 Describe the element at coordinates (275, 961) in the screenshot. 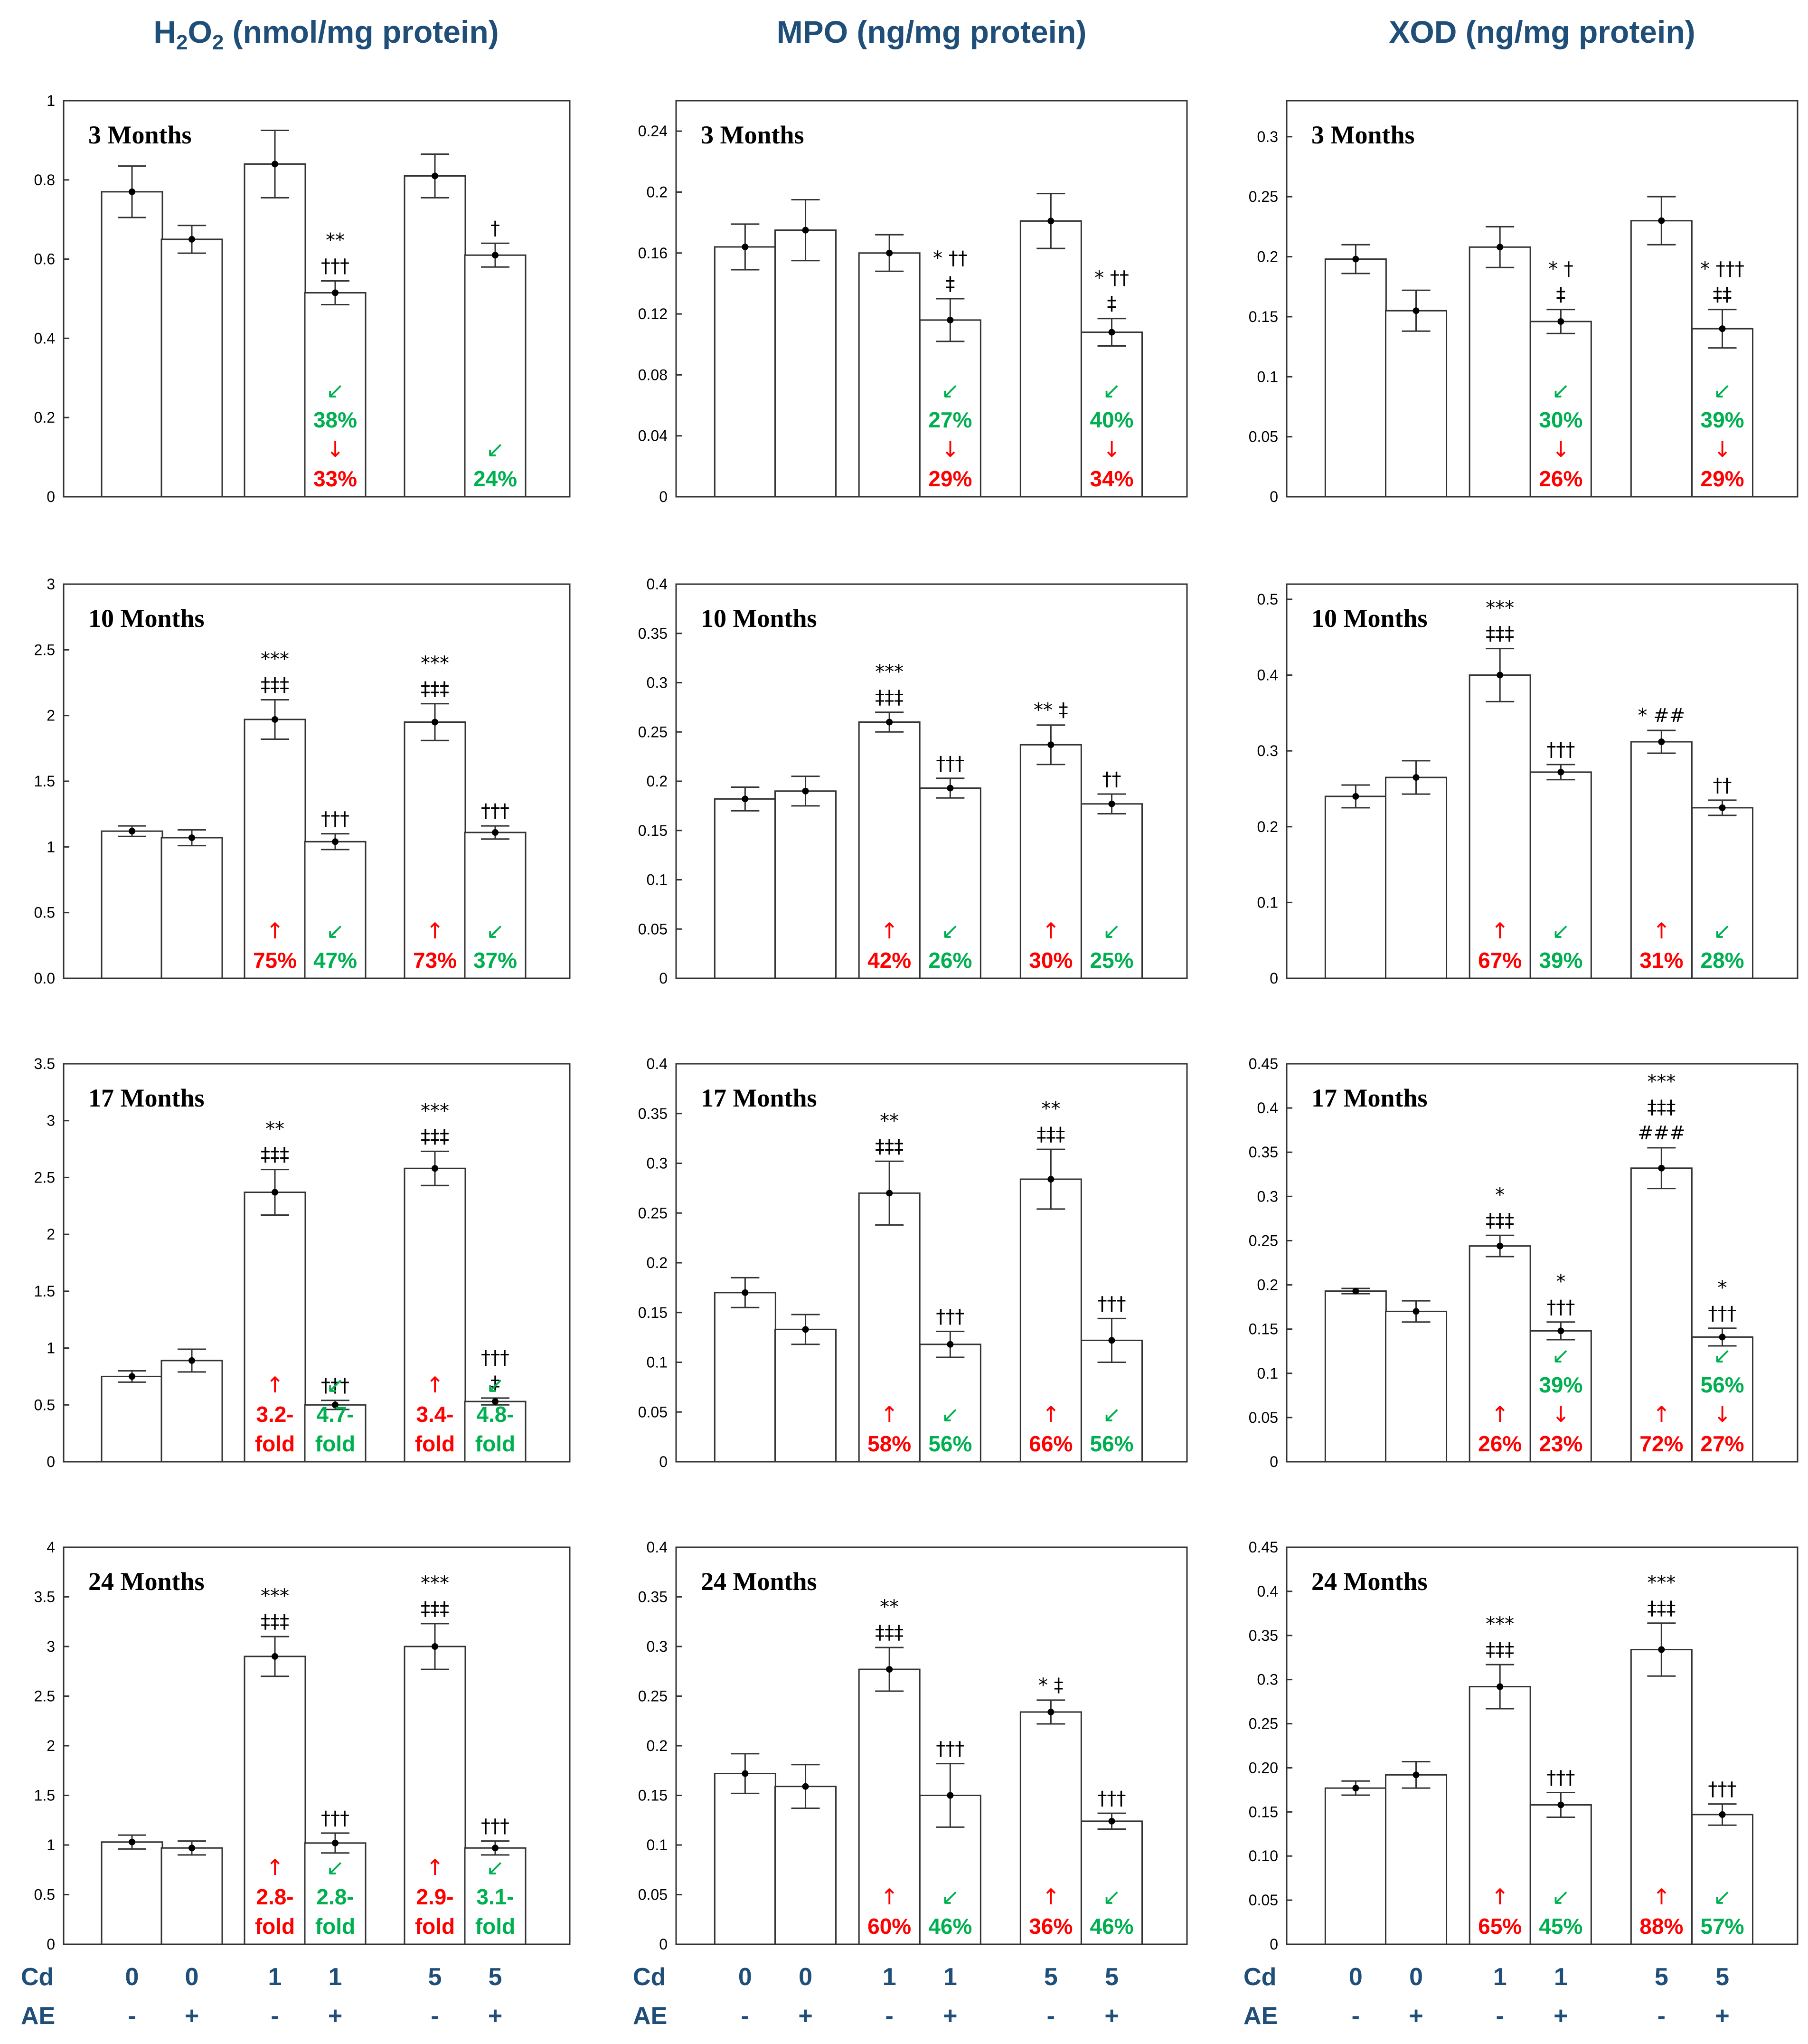

I see `change-label: 75%` at that location.